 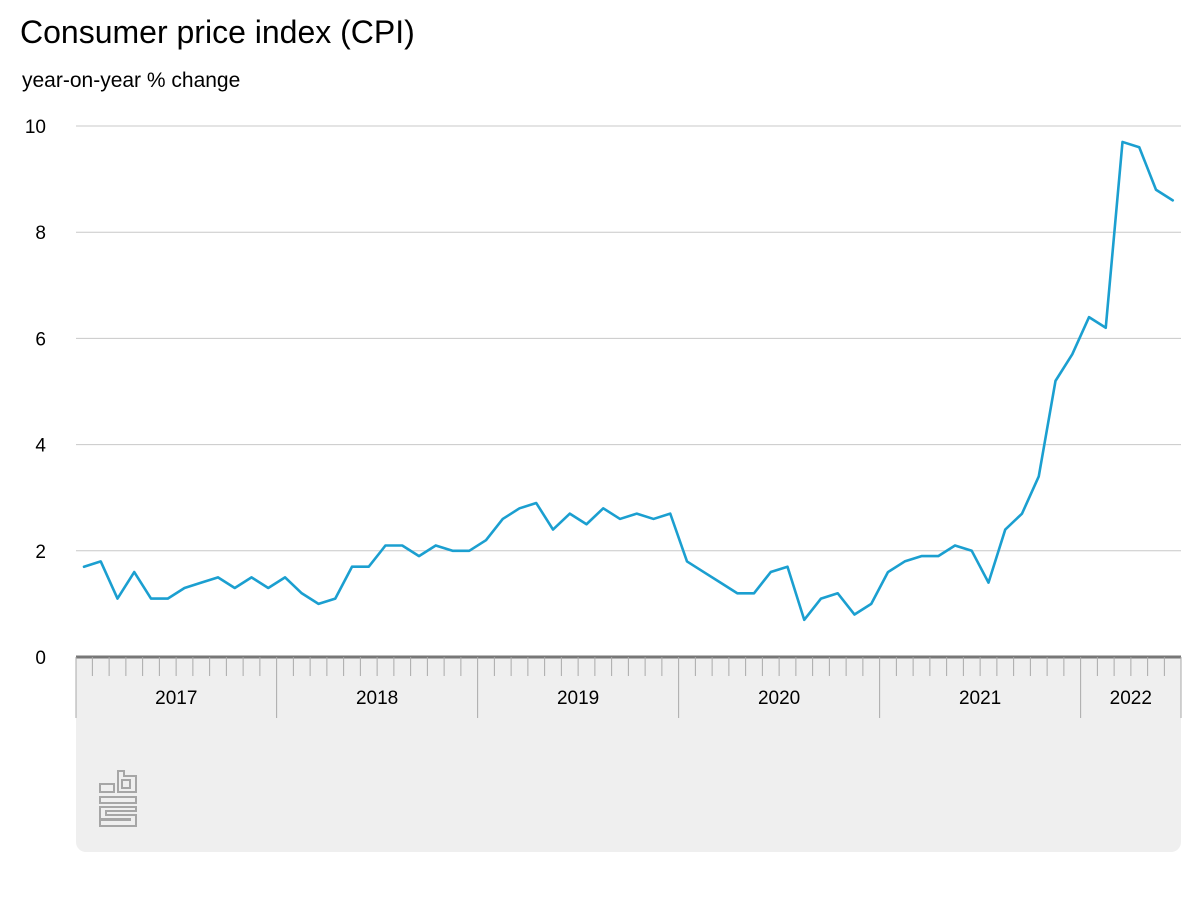 What do you see at coordinates (40, 552) in the screenshot?
I see `y-tick-label: 2` at bounding box center [40, 552].